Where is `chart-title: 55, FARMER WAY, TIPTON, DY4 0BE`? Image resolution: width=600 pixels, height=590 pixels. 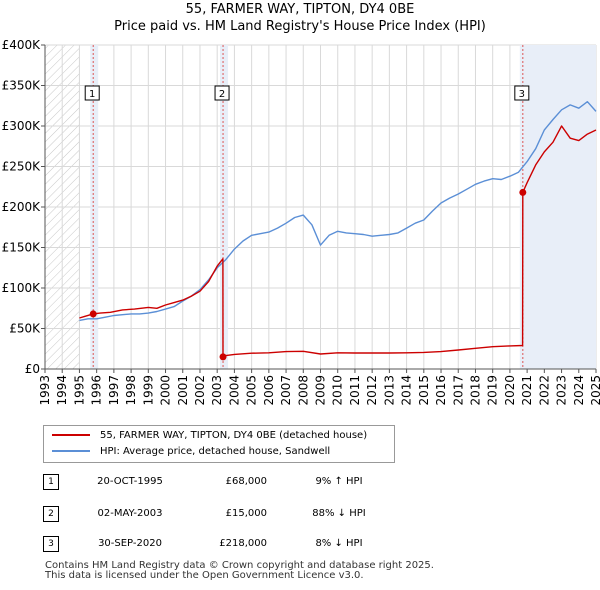
chart-title: 55, FARMER WAY, TIPTON, DY4 0BE is located at coordinates (300, 9).